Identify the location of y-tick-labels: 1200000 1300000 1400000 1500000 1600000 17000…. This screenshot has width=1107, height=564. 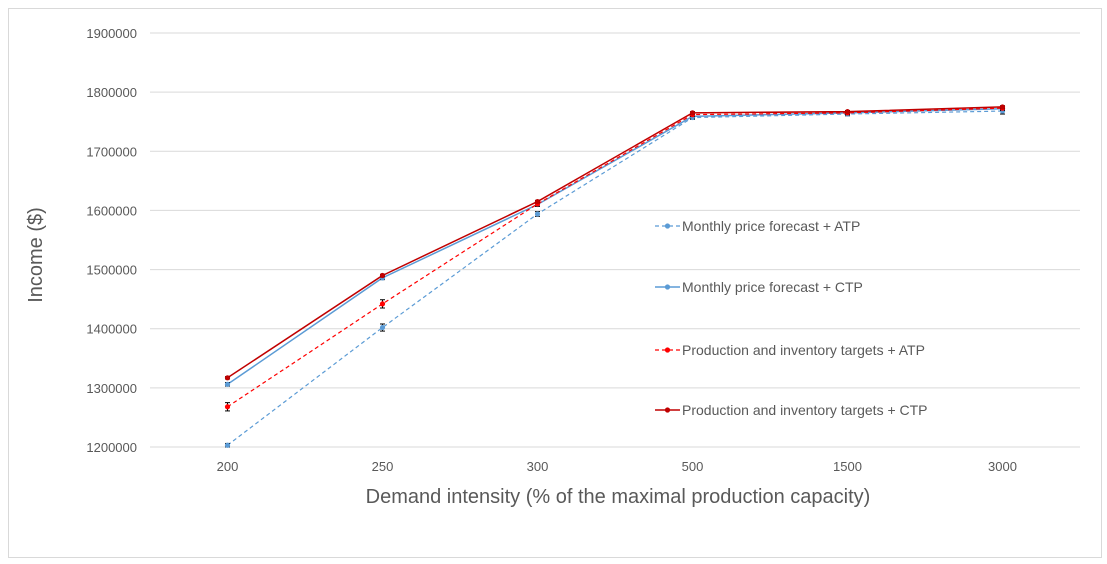
(111, 240).